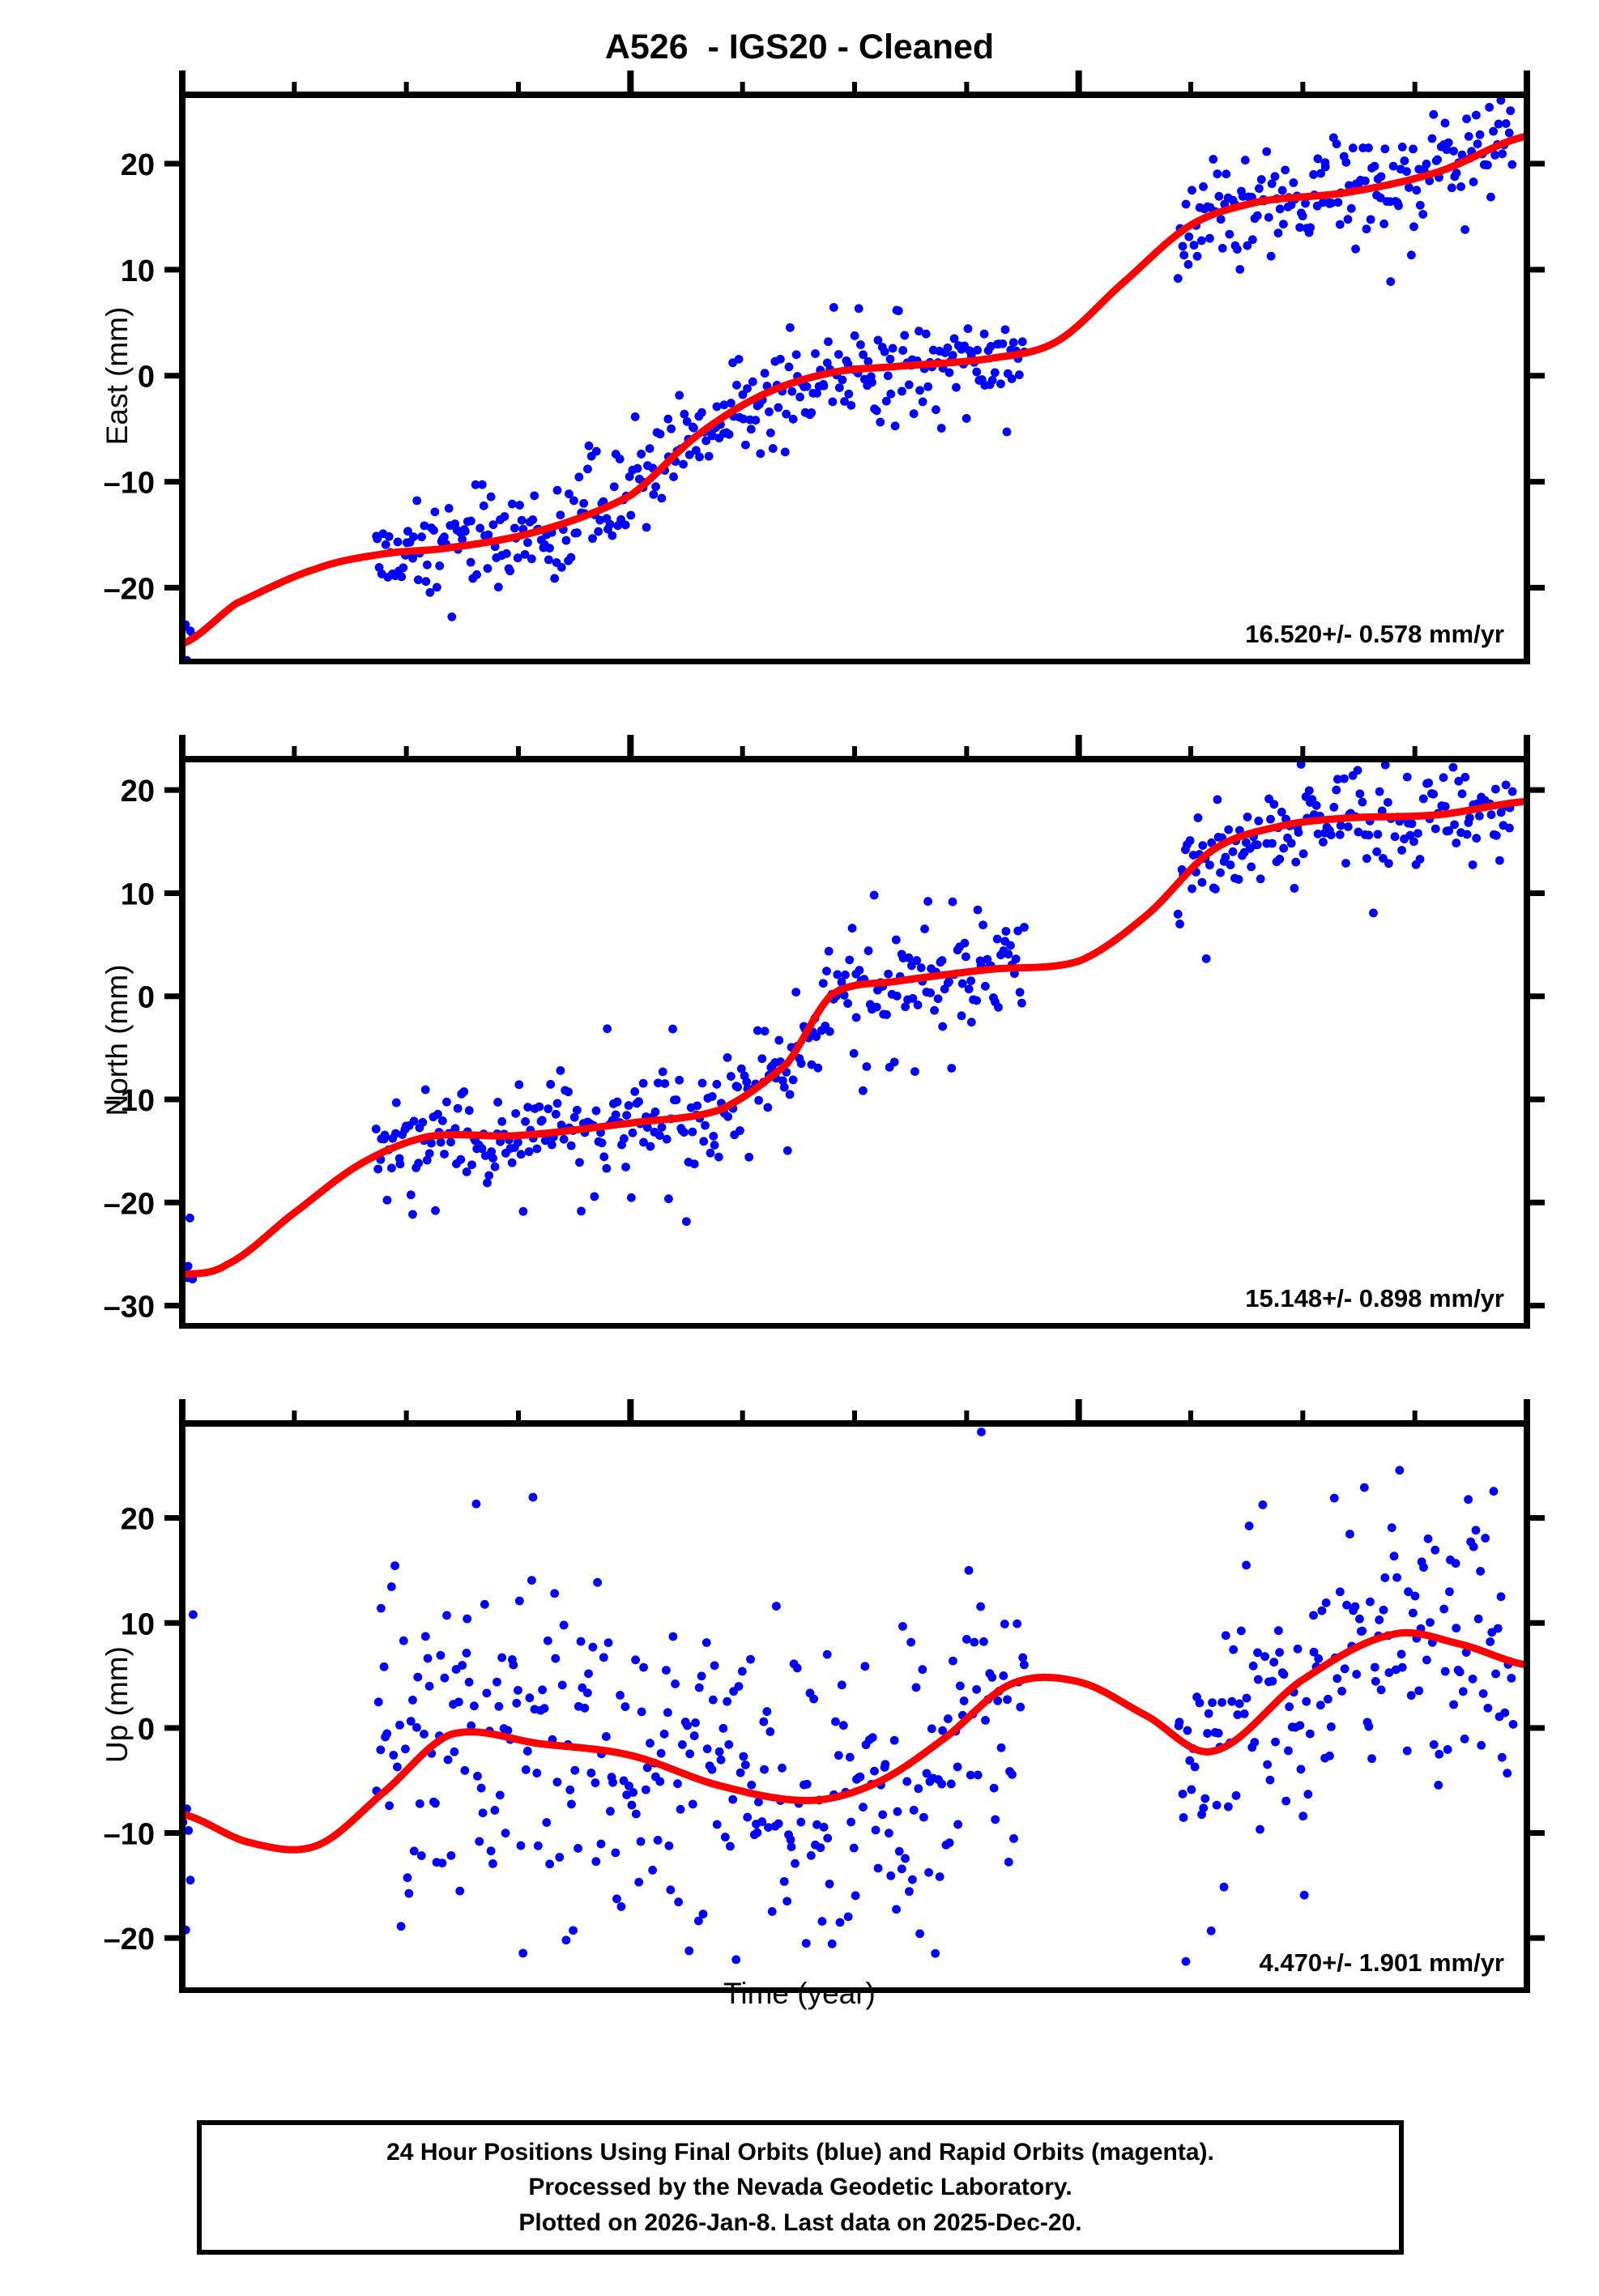 The image size is (1599, 2296). Describe the element at coordinates (799, 1994) in the screenshot. I see `x-axis-label: Time (year)` at that location.